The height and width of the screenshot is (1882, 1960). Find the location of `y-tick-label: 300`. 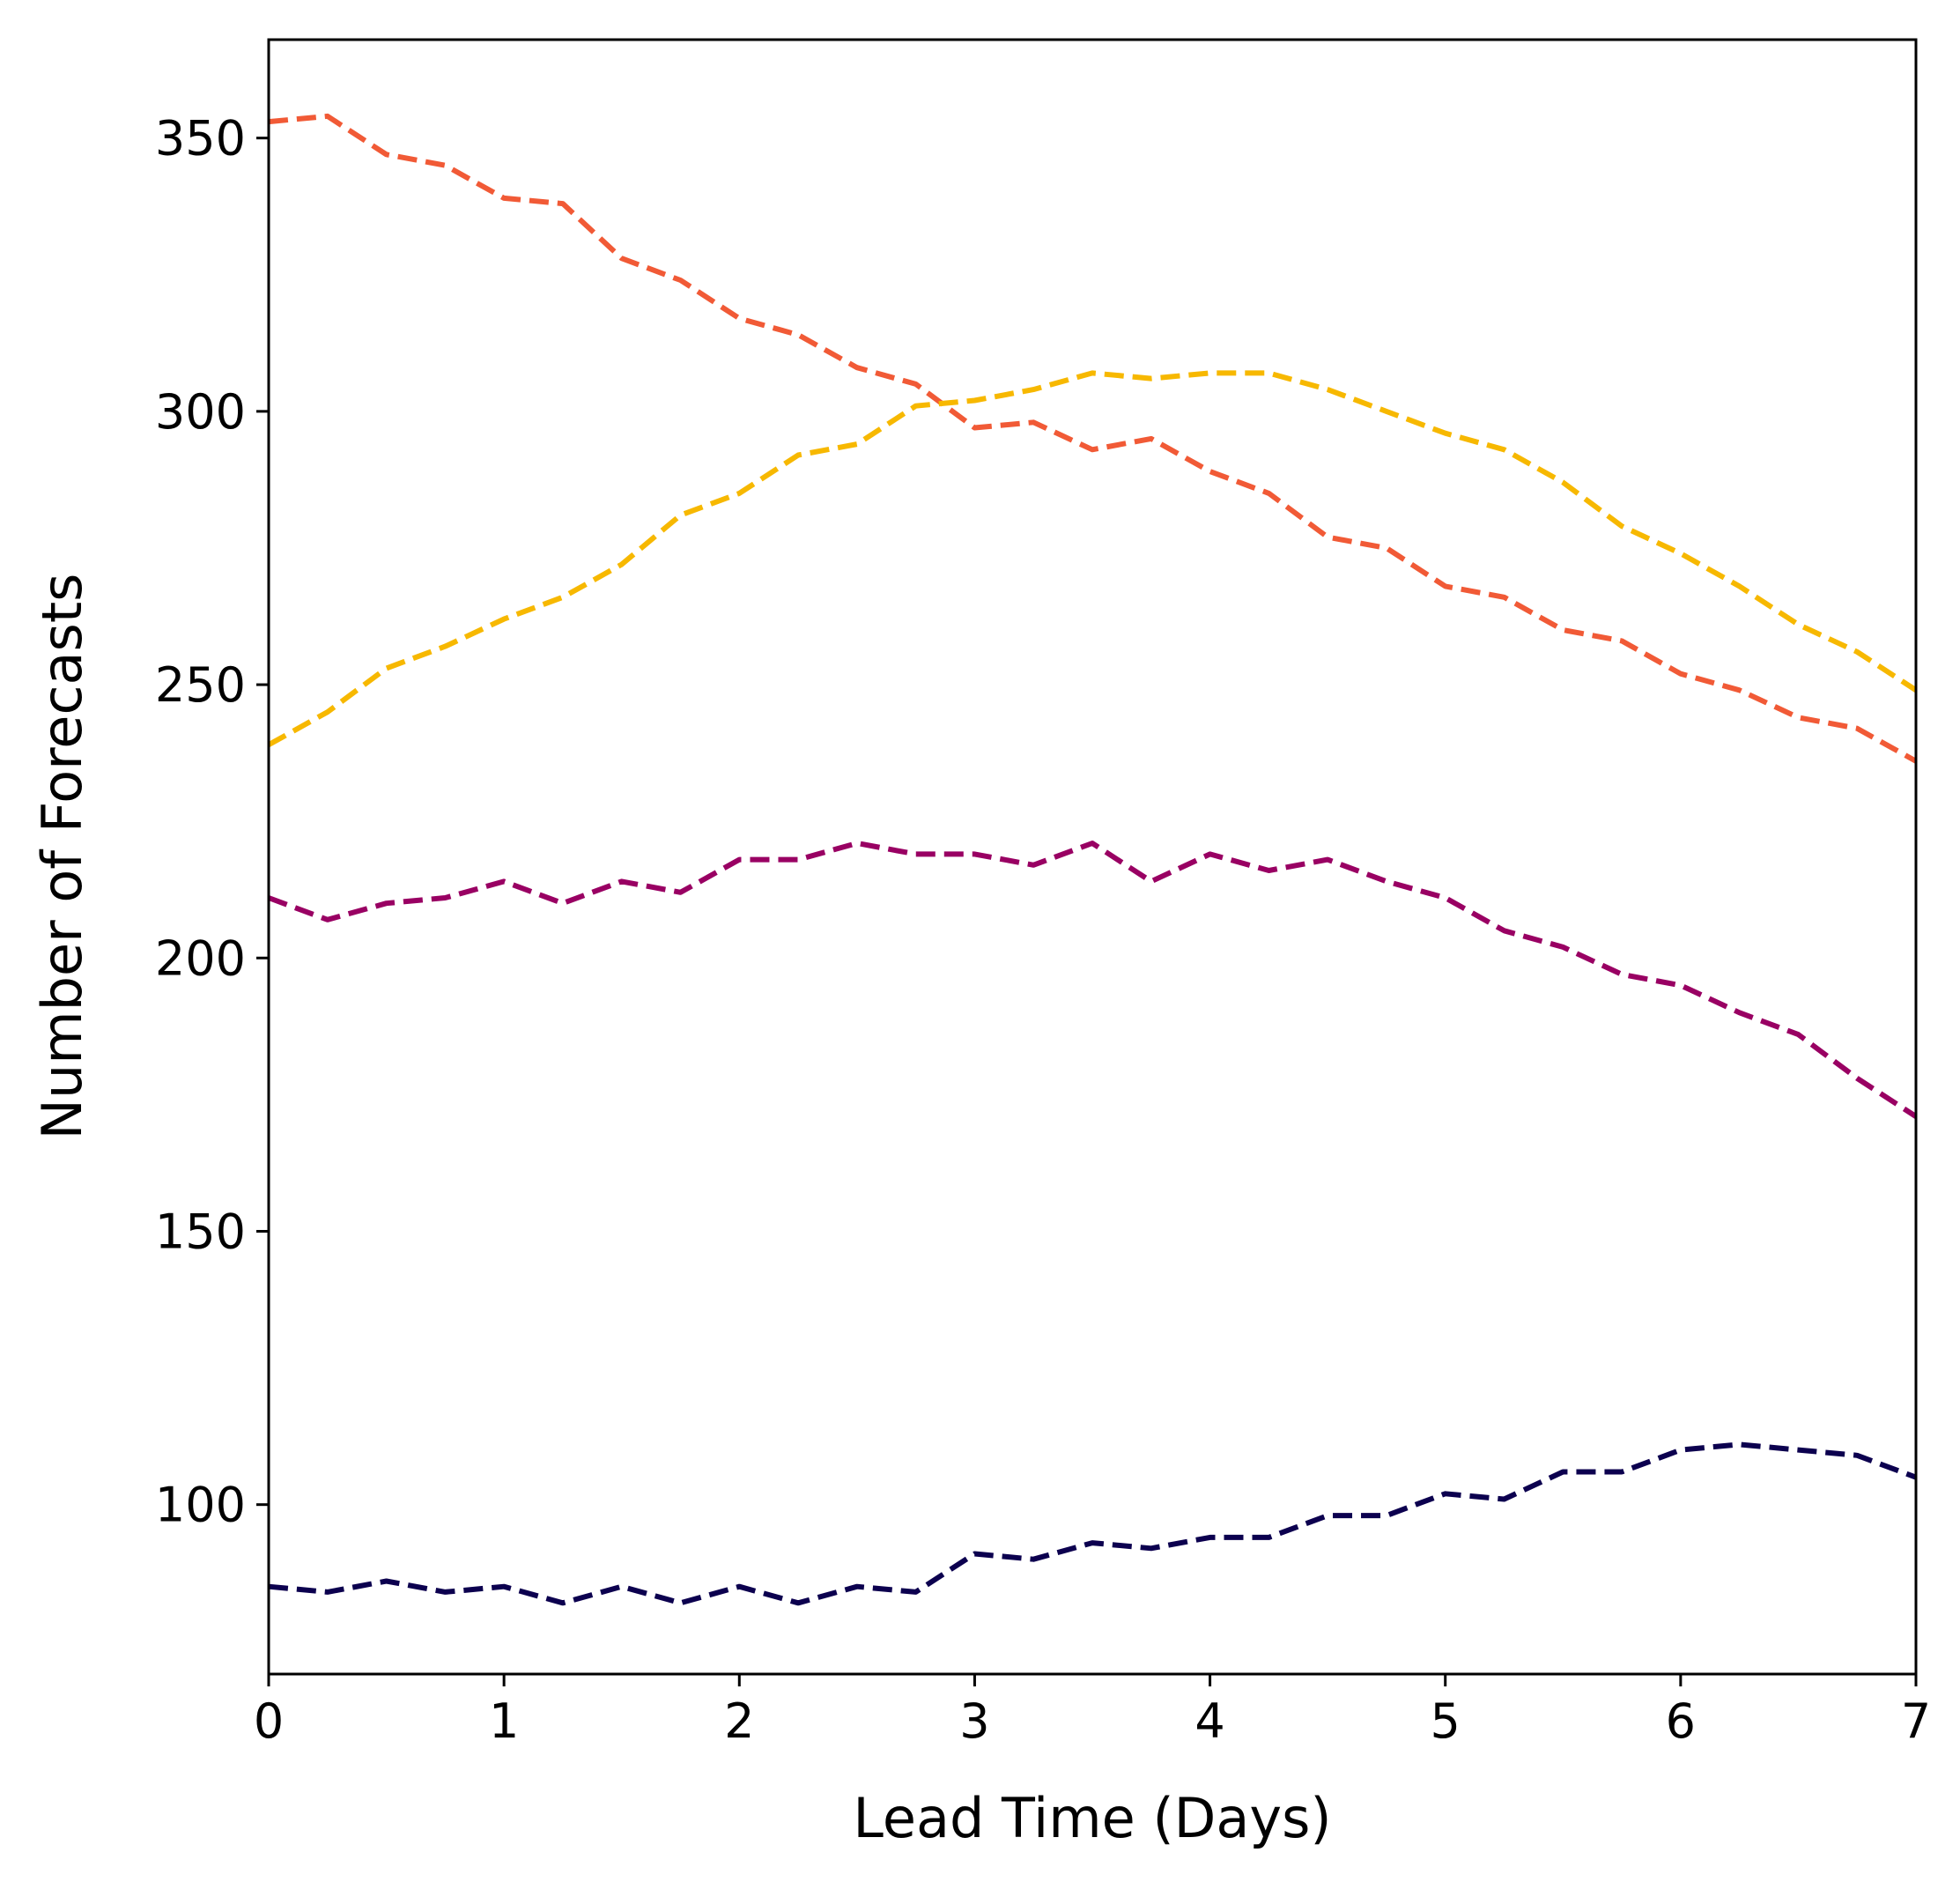

y-tick-label: 300 is located at coordinates (200, 412).